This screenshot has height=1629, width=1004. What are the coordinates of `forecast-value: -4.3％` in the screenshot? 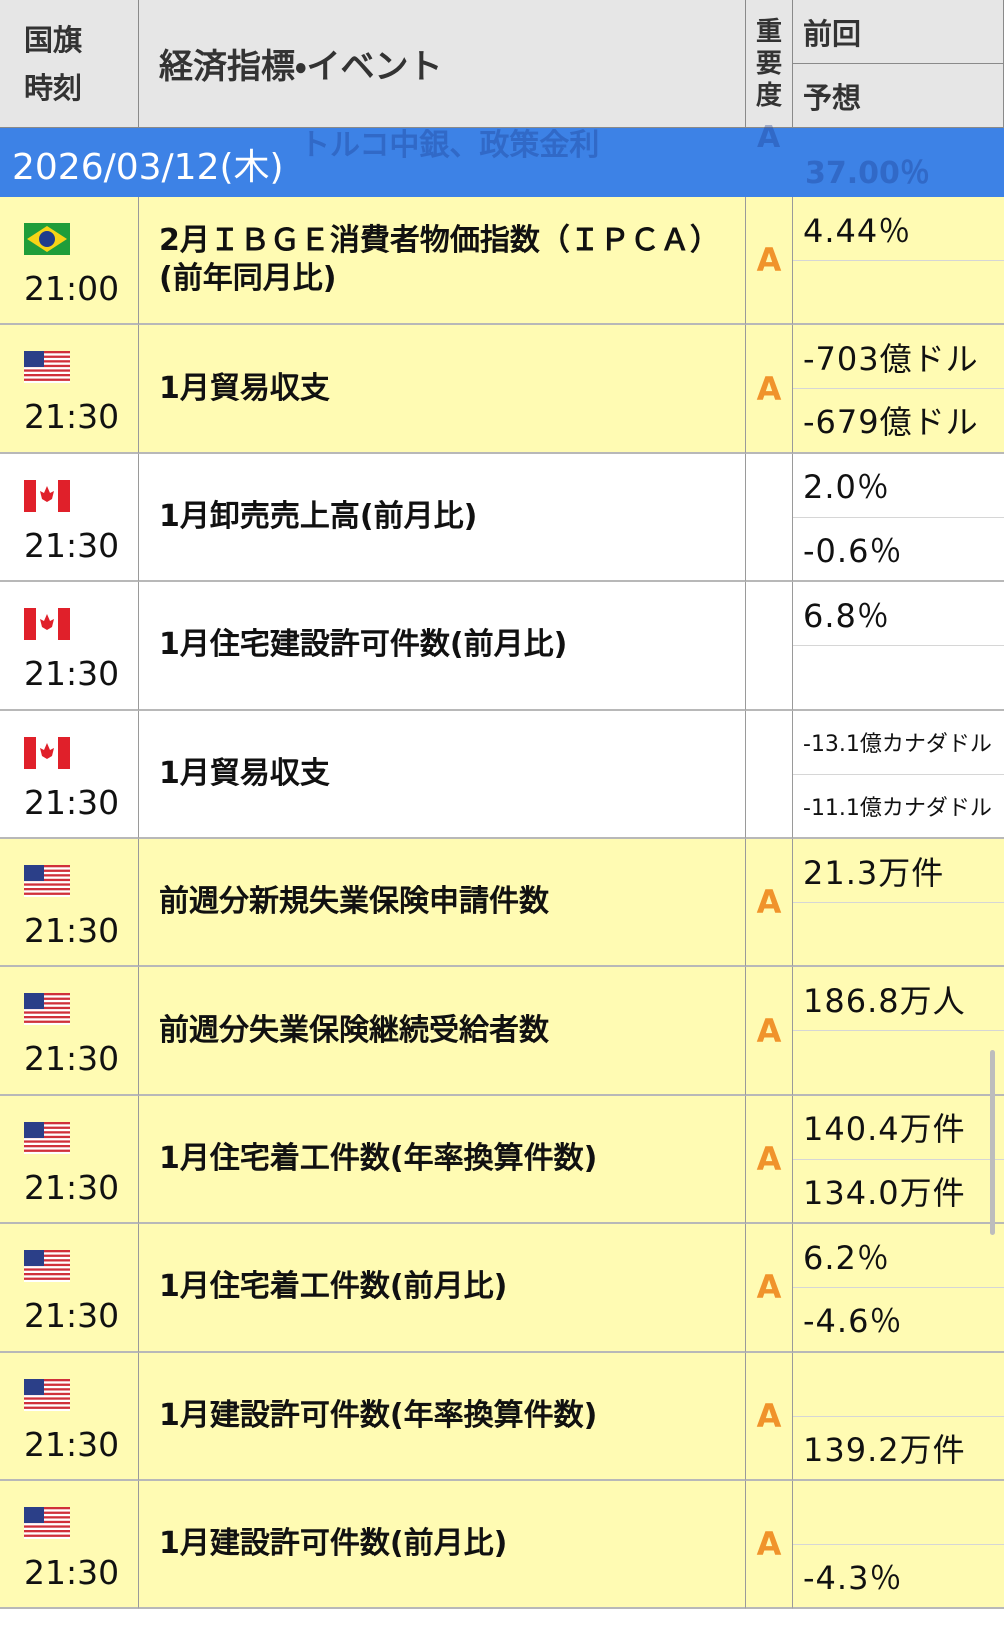 It's located at (853, 1578).